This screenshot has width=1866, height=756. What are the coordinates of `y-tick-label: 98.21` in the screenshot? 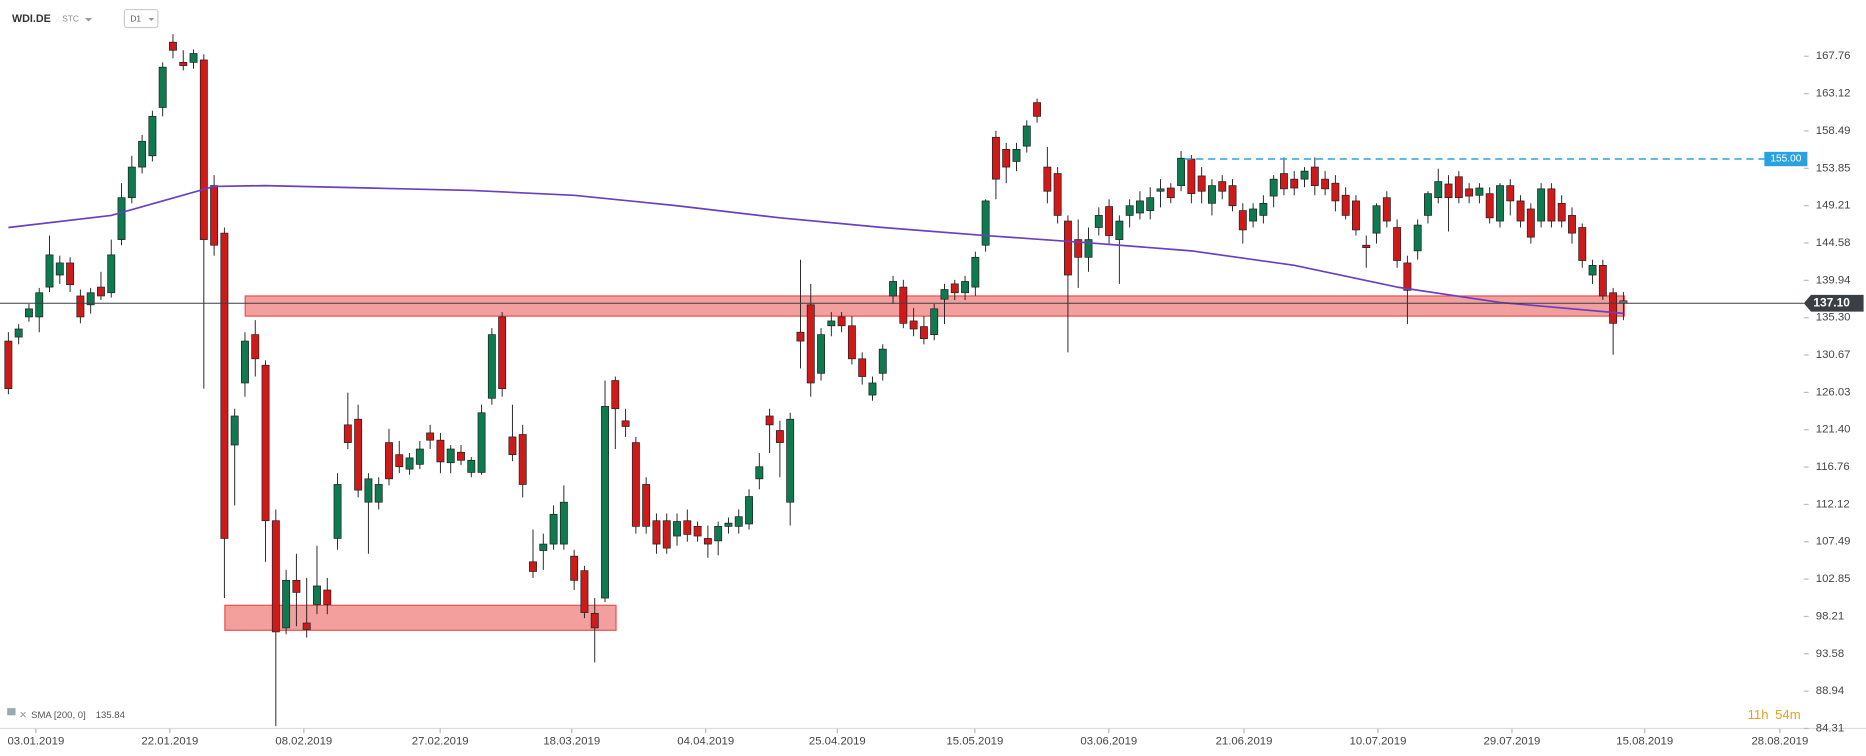 It's located at (1830, 617).